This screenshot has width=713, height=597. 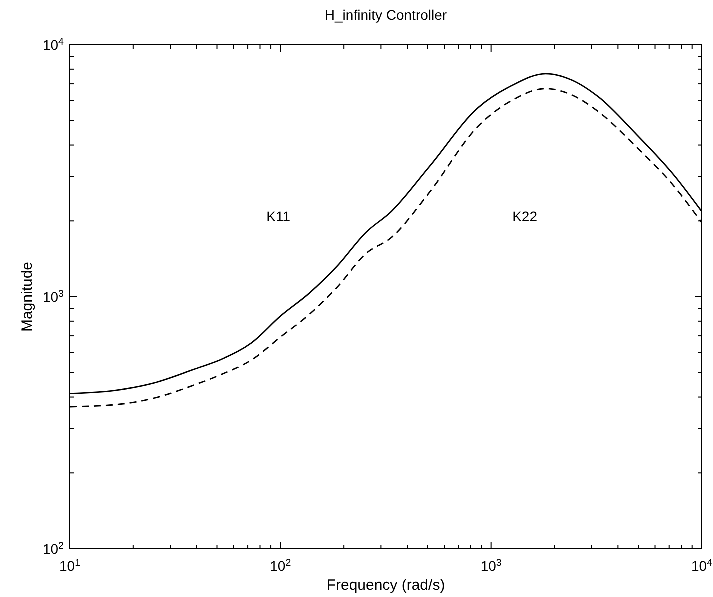 What do you see at coordinates (27, 297) in the screenshot?
I see `y-axis-title: Magnitude` at bounding box center [27, 297].